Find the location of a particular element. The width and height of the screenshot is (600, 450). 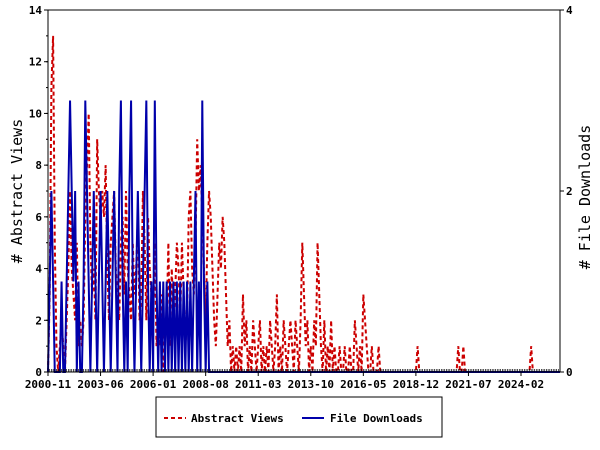

legend-box is located at coordinates (299, 417).